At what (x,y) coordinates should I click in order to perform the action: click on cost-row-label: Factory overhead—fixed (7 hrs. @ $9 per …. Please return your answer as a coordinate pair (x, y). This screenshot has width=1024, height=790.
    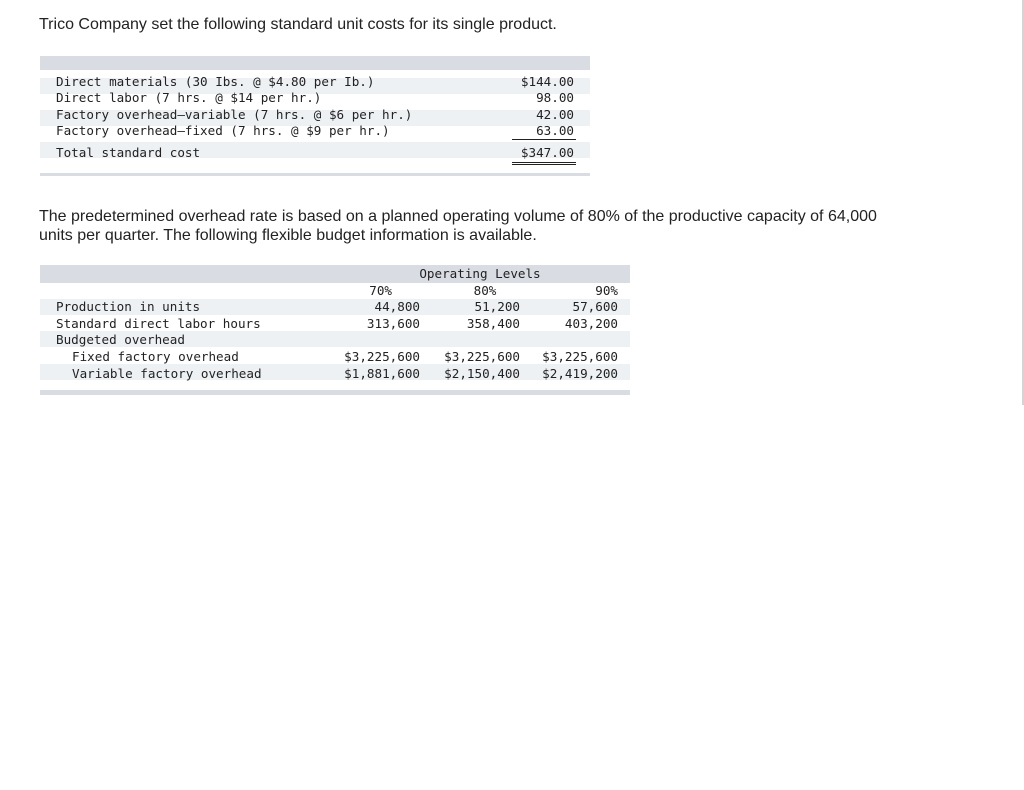
    Looking at the image, I should click on (223, 130).